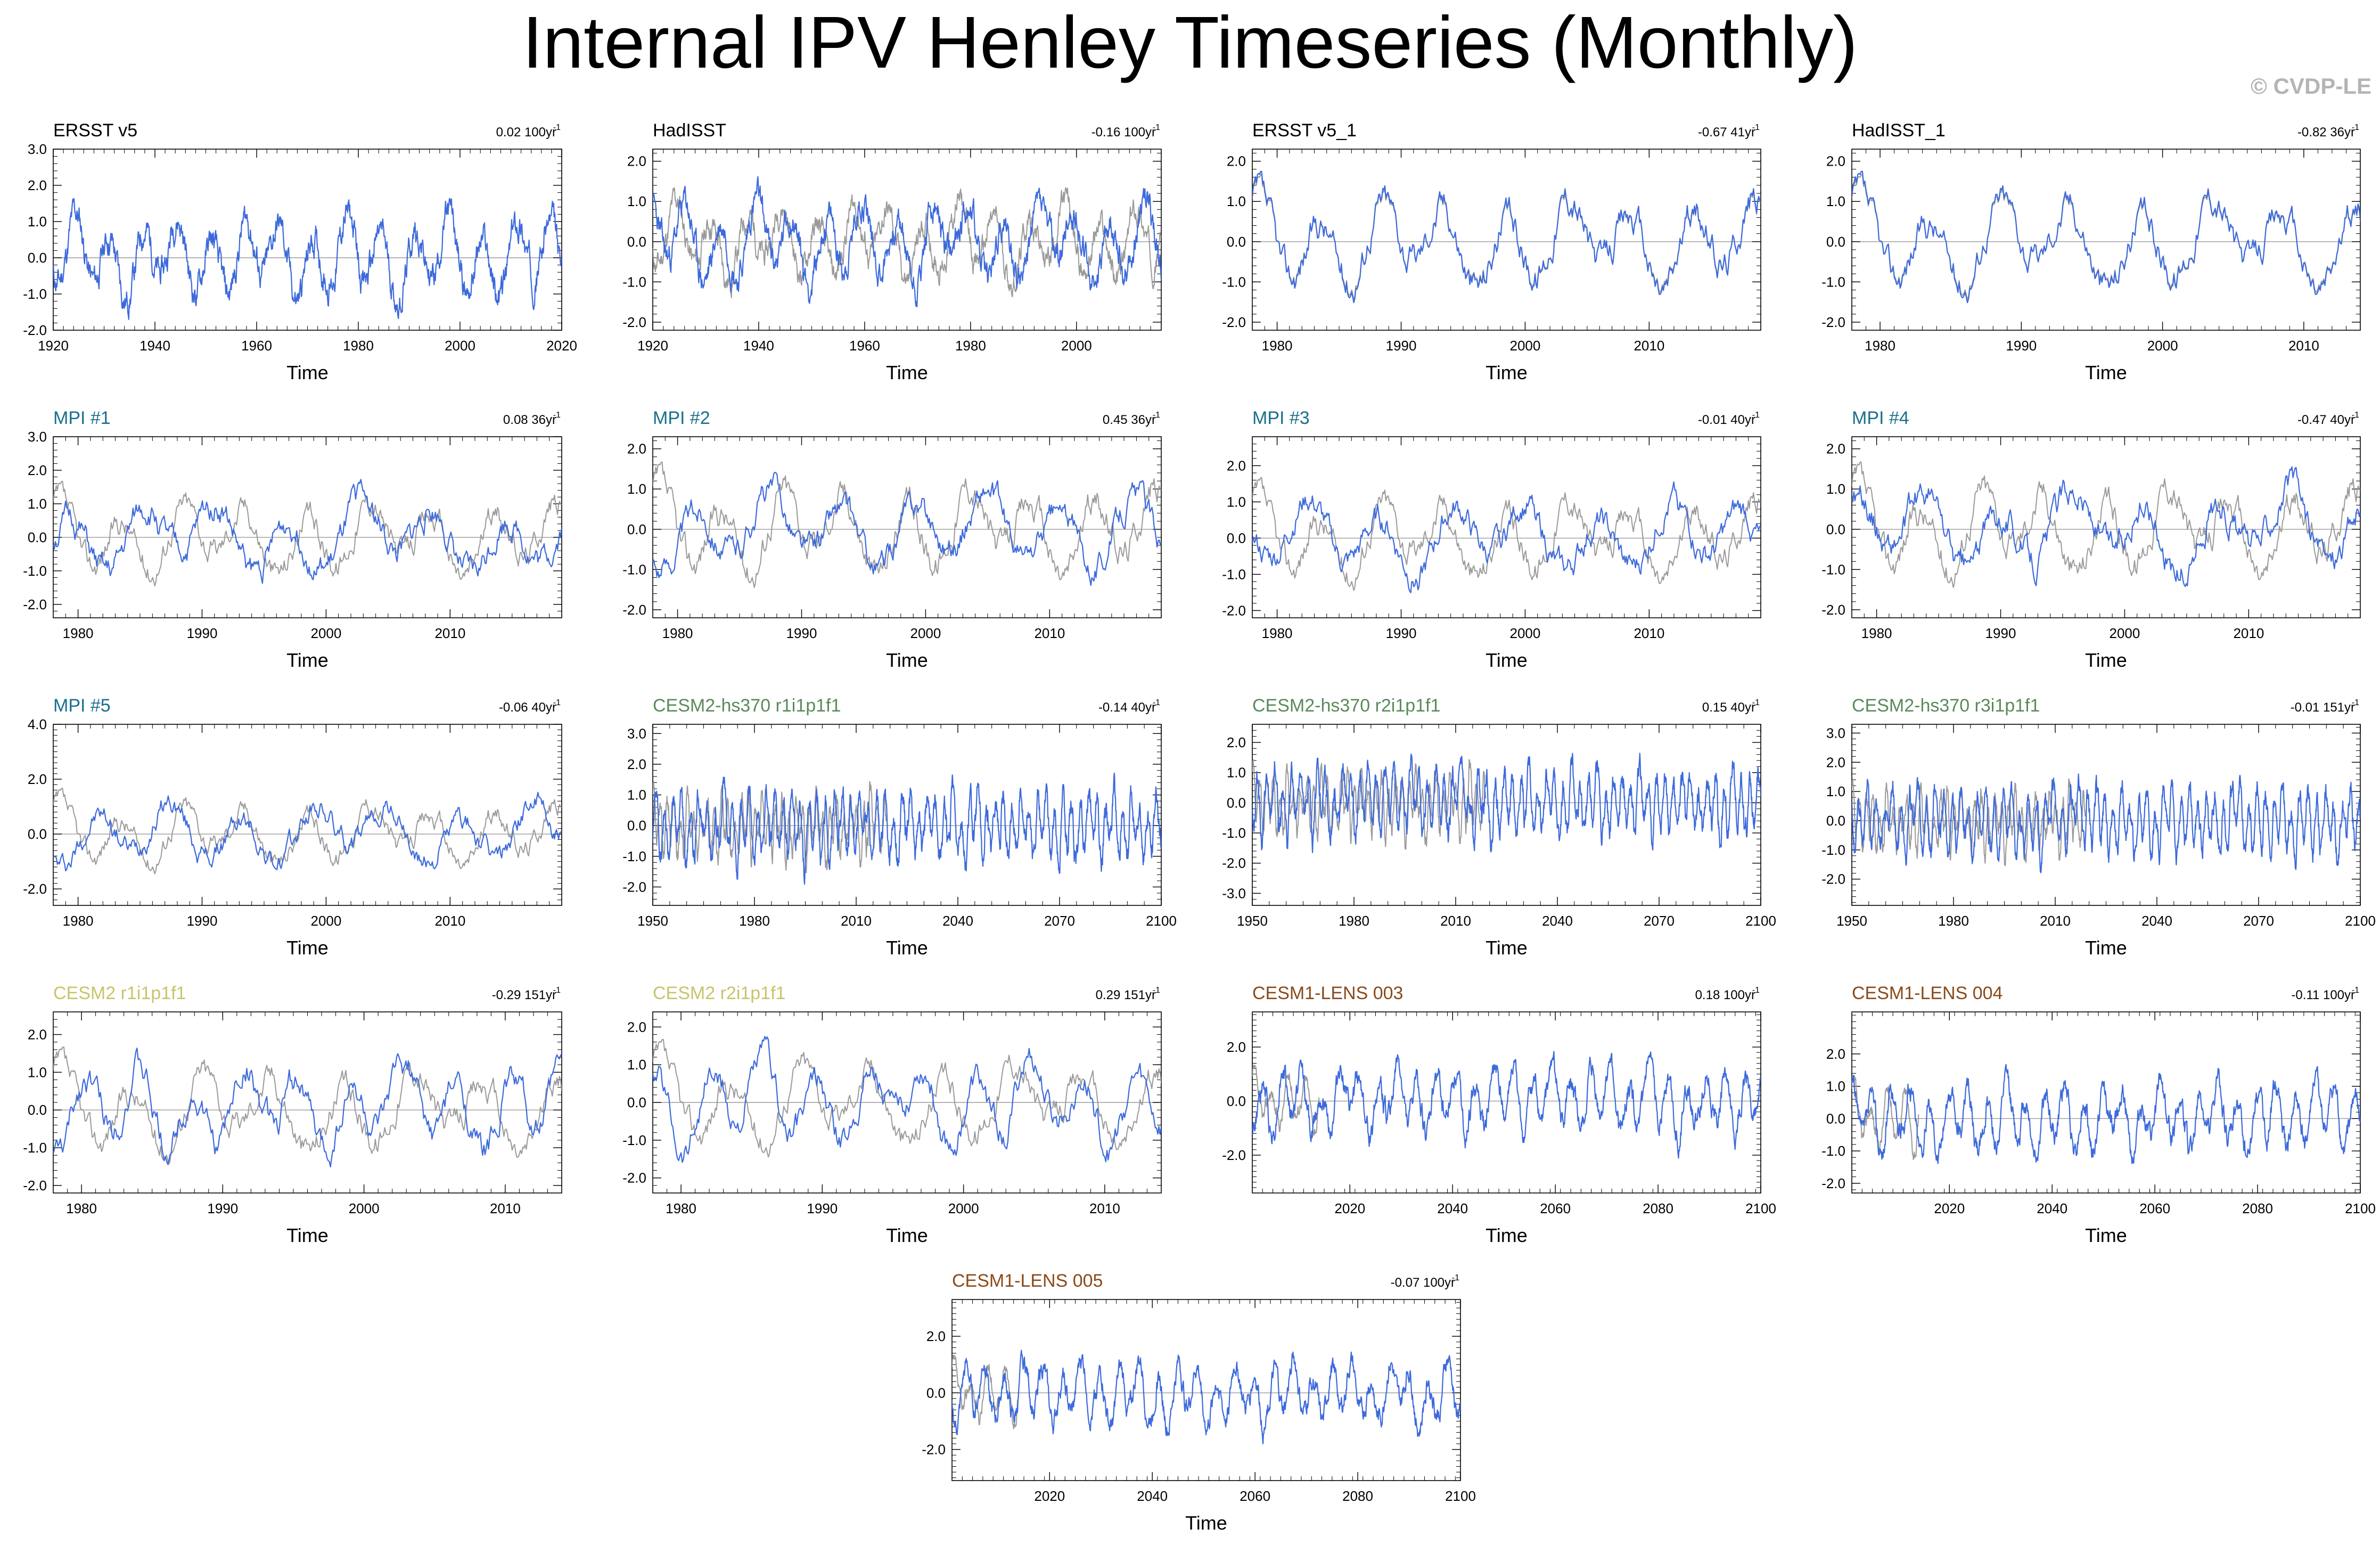  What do you see at coordinates (1725, 995) in the screenshot?
I see `trend-label: 0.18 100yr` at bounding box center [1725, 995].